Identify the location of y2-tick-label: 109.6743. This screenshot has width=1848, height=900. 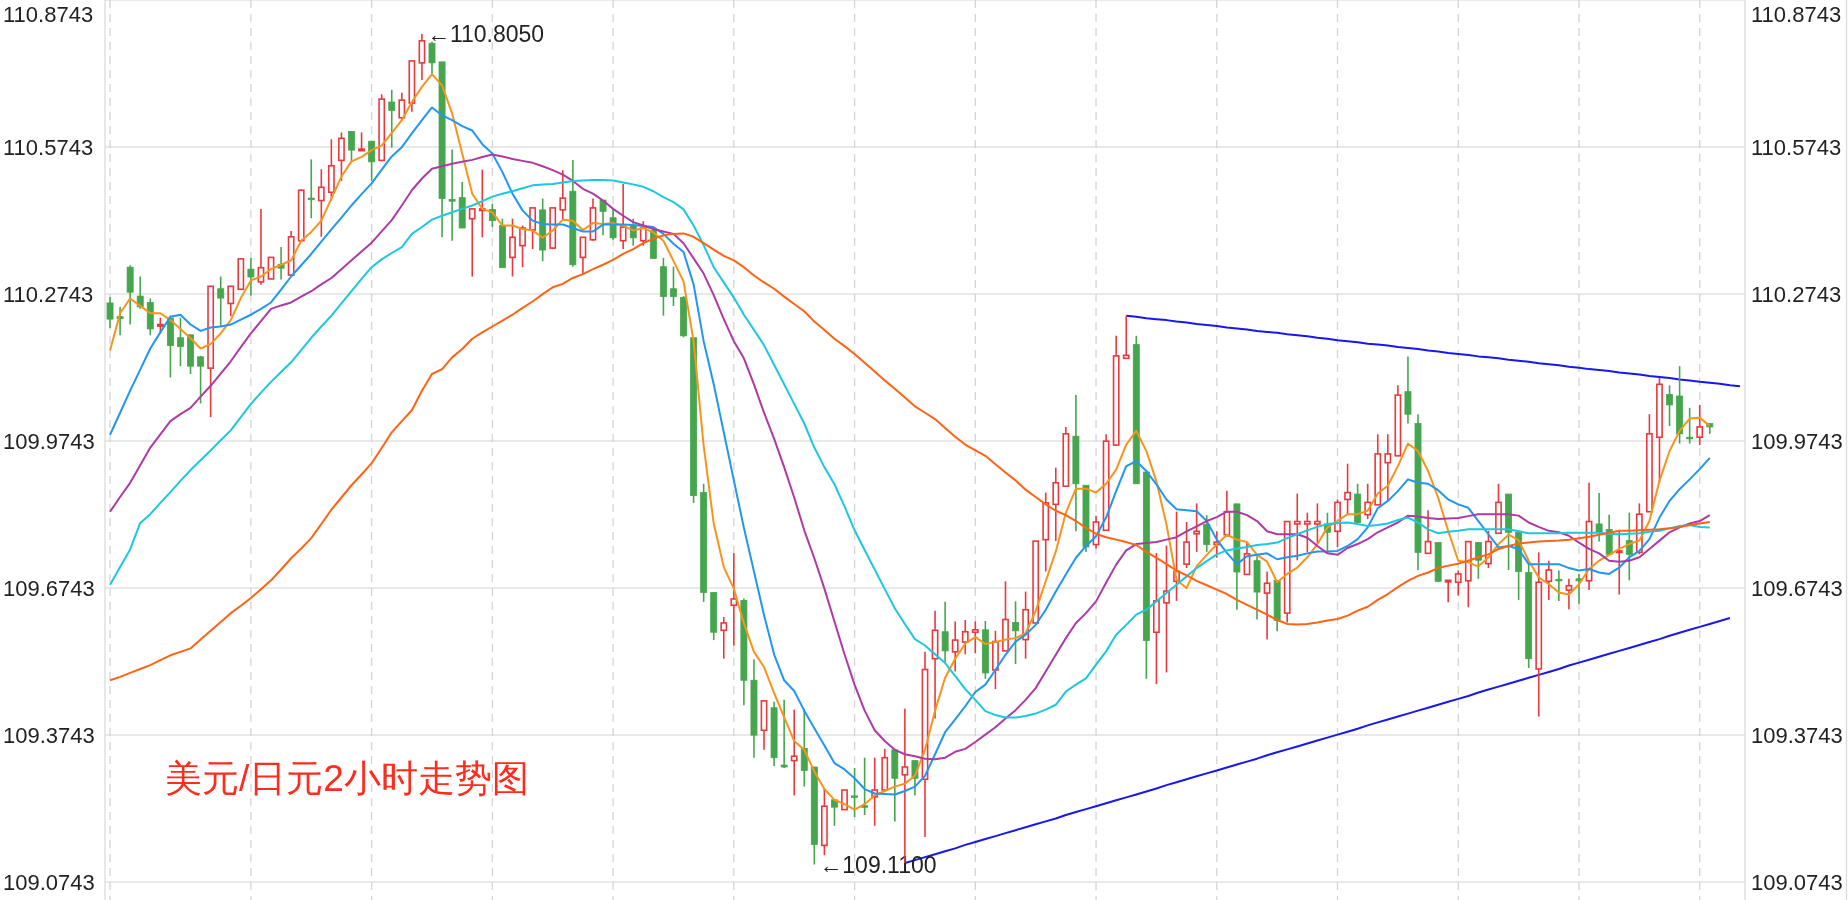
(1797, 588).